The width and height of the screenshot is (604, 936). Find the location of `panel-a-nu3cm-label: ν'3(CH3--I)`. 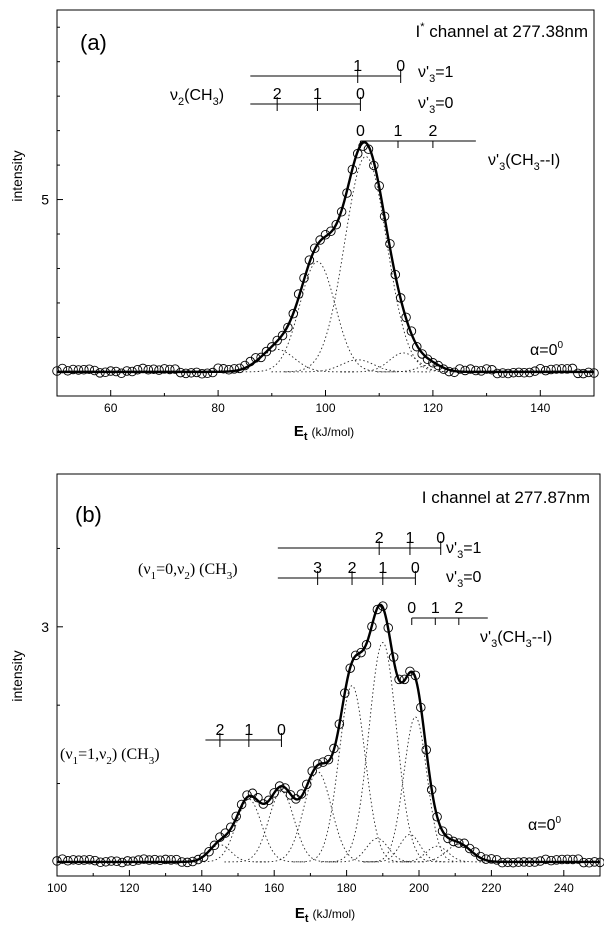

panel-a-nu3cm-label: ν'3(CH3--I) is located at coordinates (524, 162).